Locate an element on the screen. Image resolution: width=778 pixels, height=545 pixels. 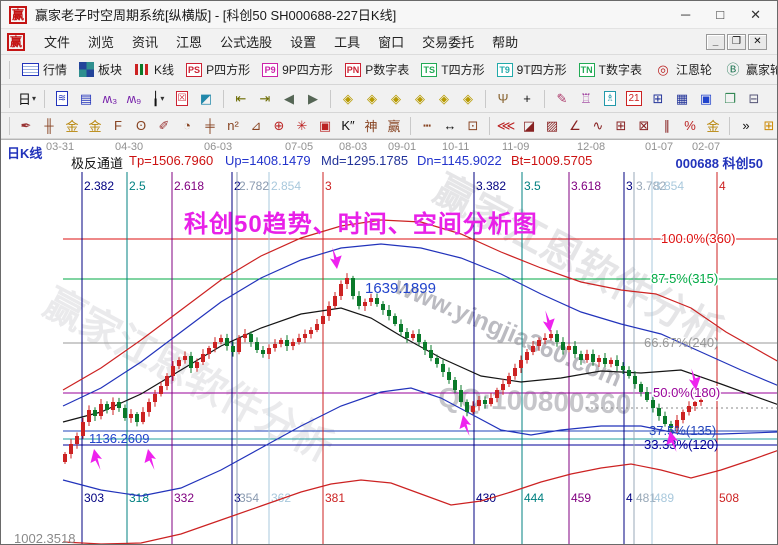
grid-arrow-icon: ⊠ is located at coordinates (644, 125).